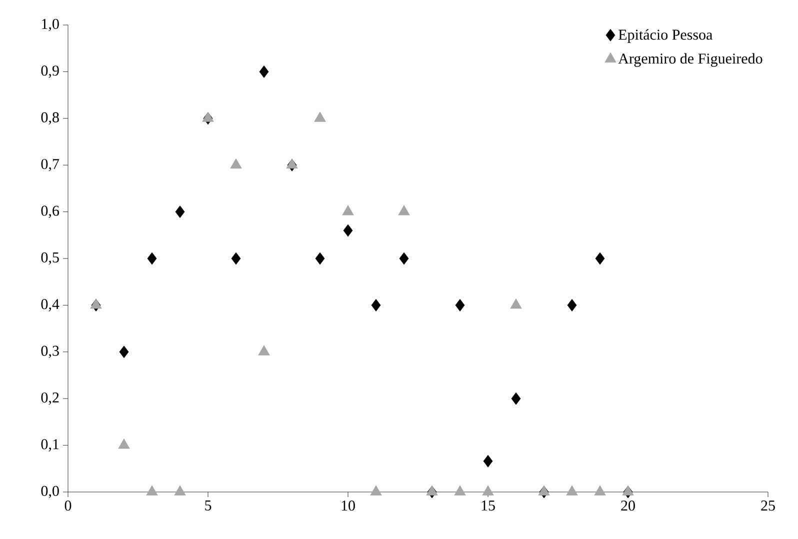  What do you see at coordinates (50, 72) in the screenshot?
I see `y-tick-label: 0,9` at bounding box center [50, 72].